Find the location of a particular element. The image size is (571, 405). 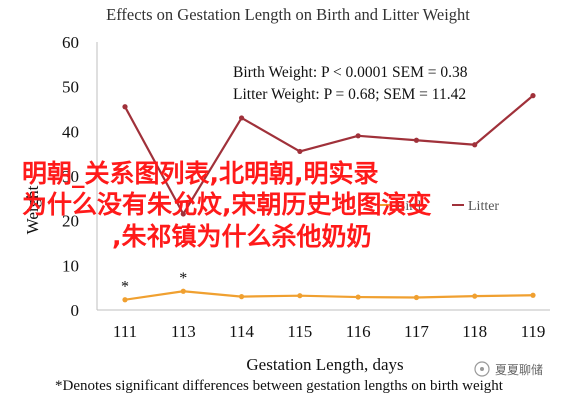

legend: Birth Litter is located at coordinates (439, 206).